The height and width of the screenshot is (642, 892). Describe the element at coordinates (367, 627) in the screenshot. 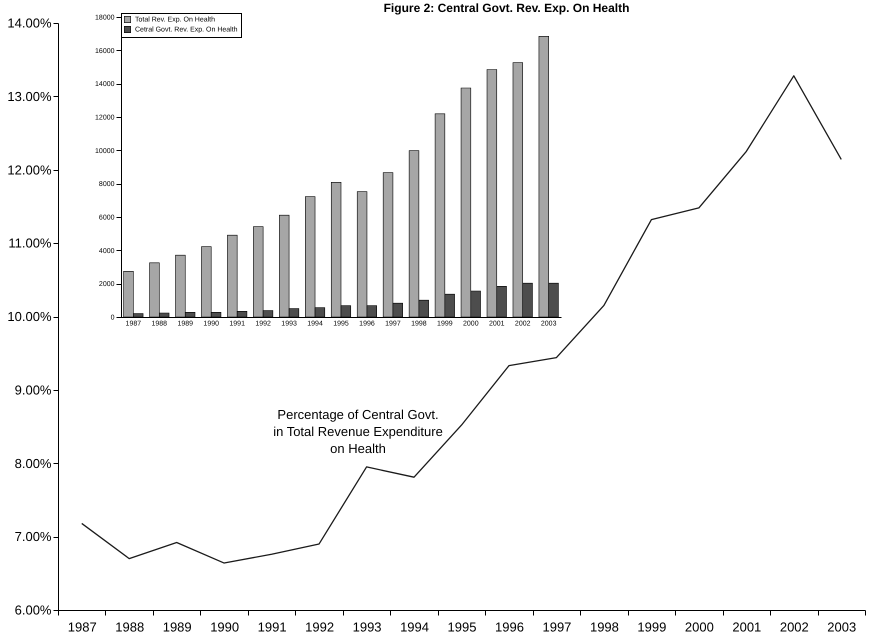

I see `x-tick-label: 1993` at that location.